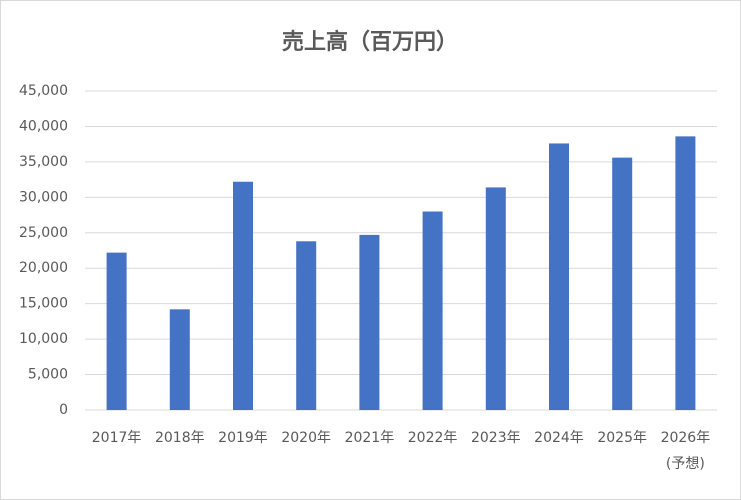  What do you see at coordinates (495, 438) in the screenshot?
I see `x-tick-label: 2023年` at bounding box center [495, 438].